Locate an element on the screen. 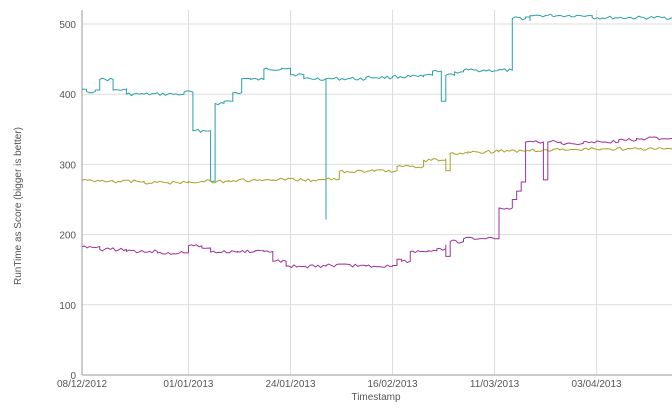 This screenshot has width=672, height=414. x-tick-label: 03/04/2013 is located at coordinates (597, 384).